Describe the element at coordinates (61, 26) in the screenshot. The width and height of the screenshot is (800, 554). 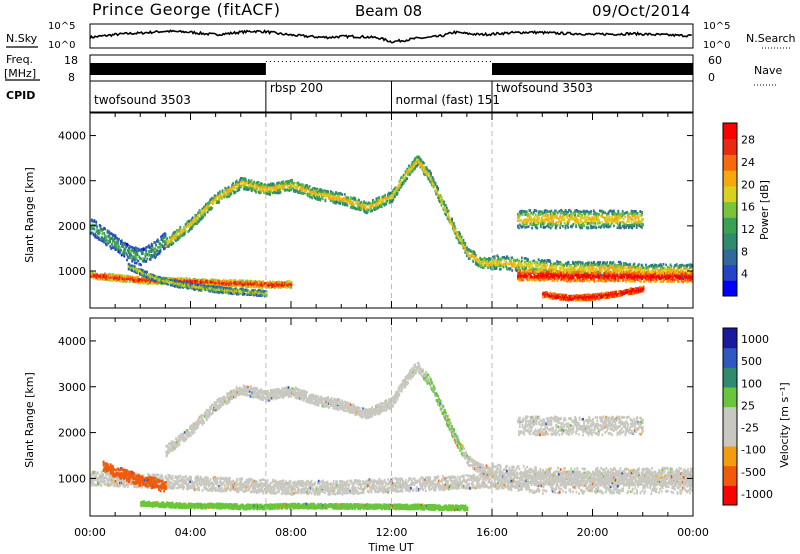
I see `sky-tick-top: 10^5` at that location.